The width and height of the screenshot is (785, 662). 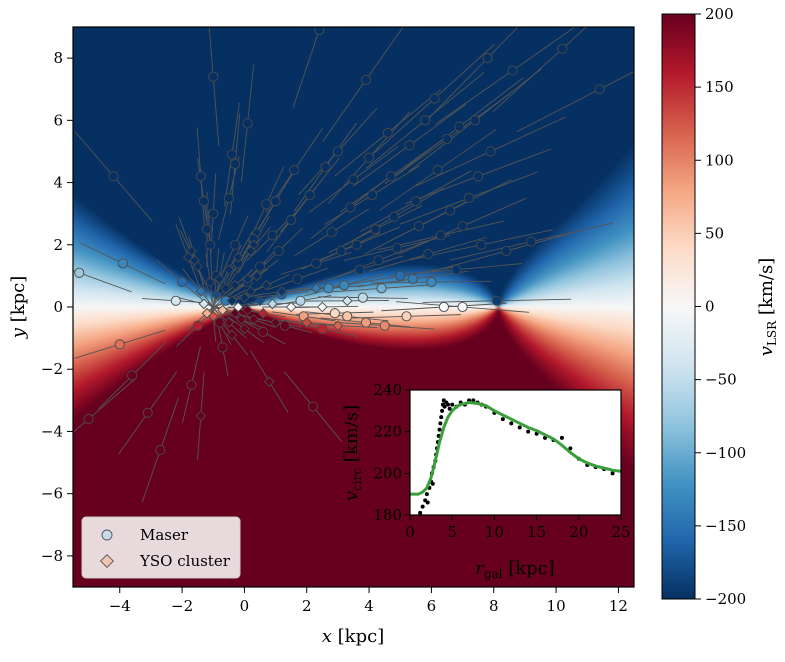 I want to click on colorbar: −200 −150 −100 −50 0 50 100 150 200 vLSR [km/s], so click(x=720, y=306).